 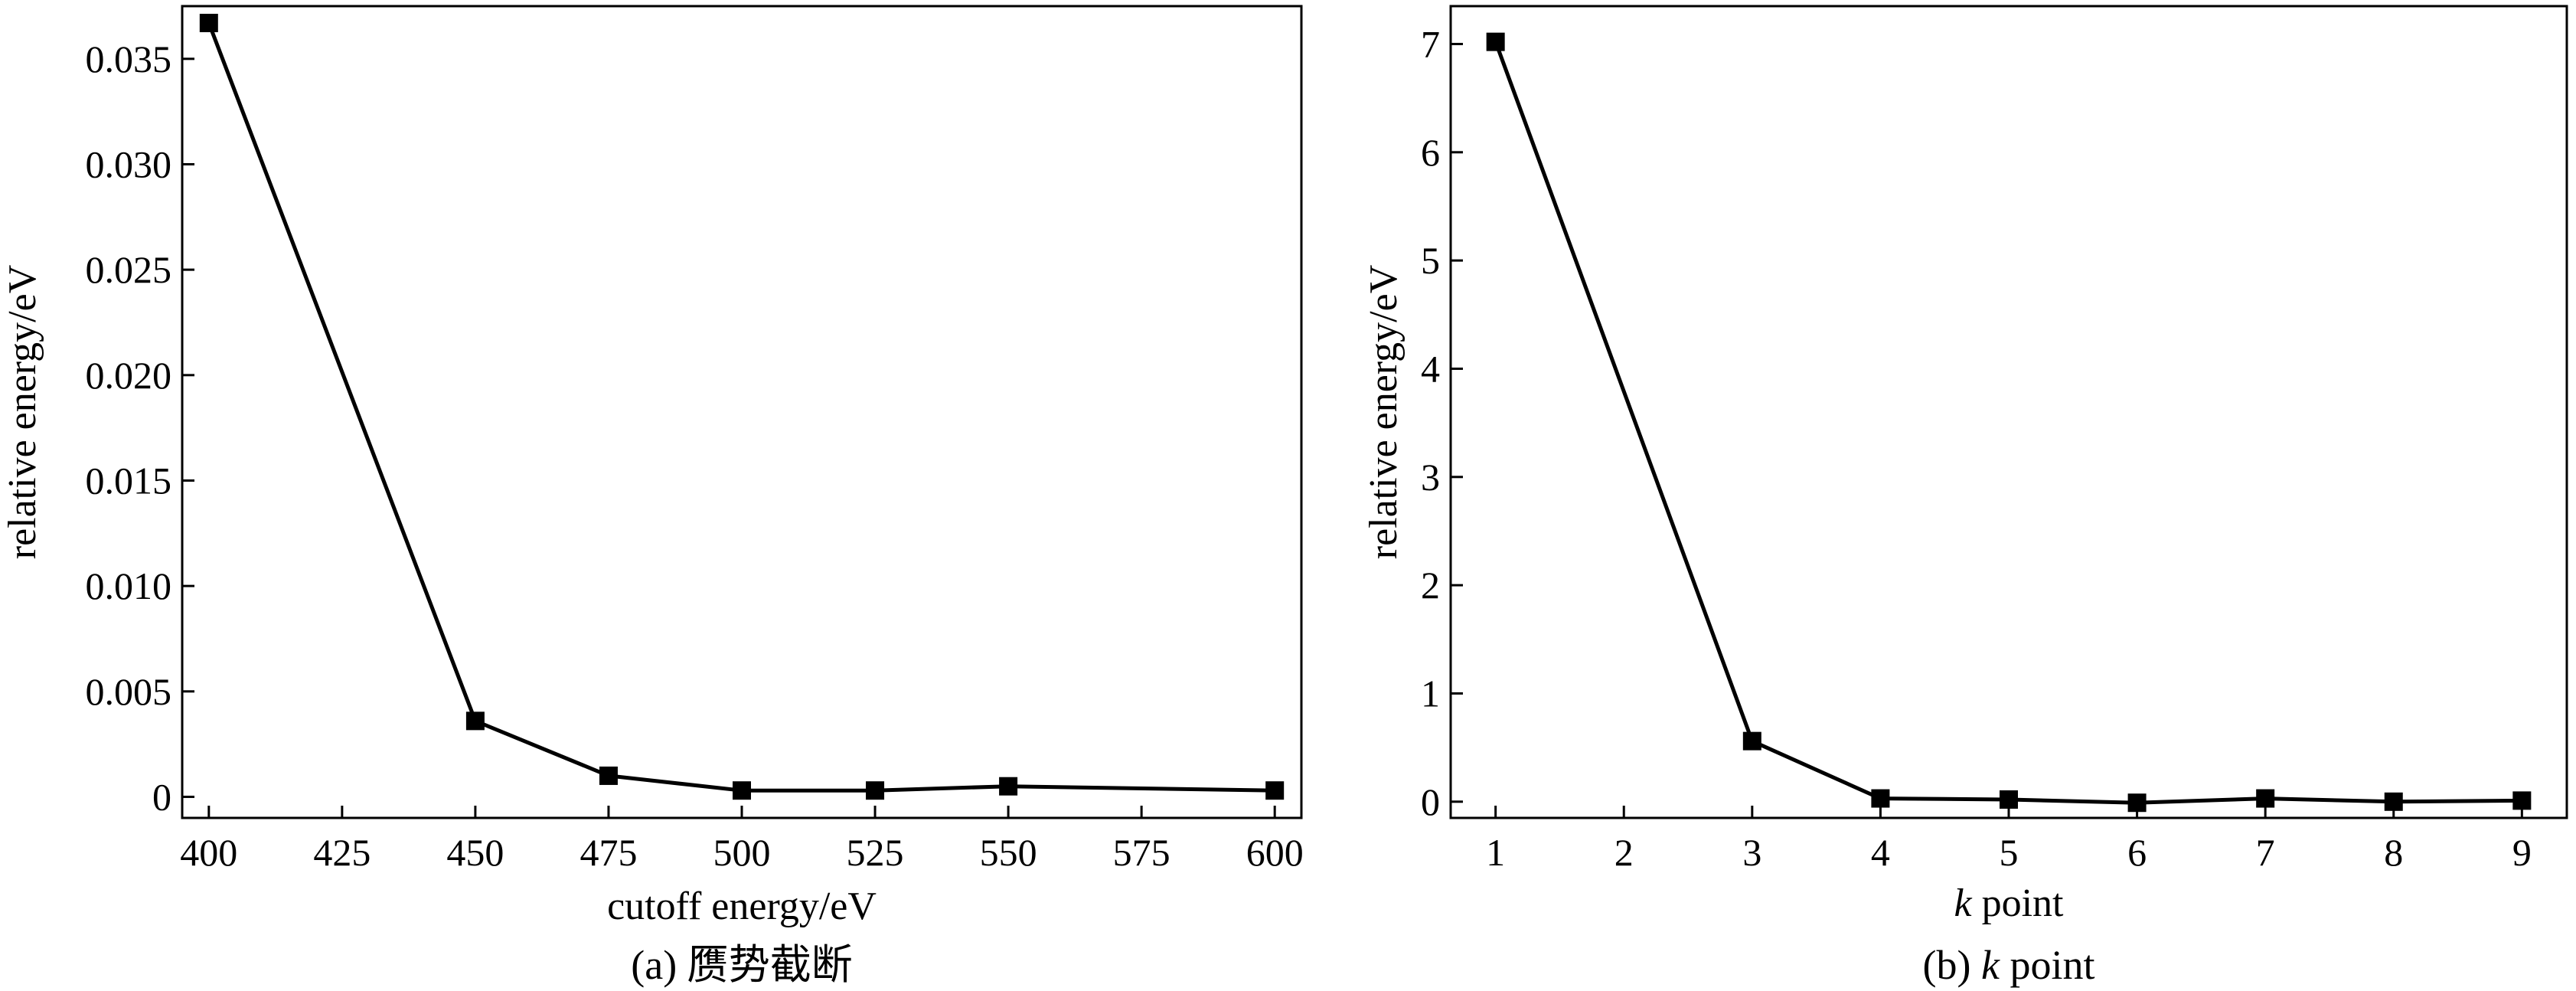 What do you see at coordinates (129, 59) in the screenshot?
I see `a-y-tick-label: 0.035` at bounding box center [129, 59].